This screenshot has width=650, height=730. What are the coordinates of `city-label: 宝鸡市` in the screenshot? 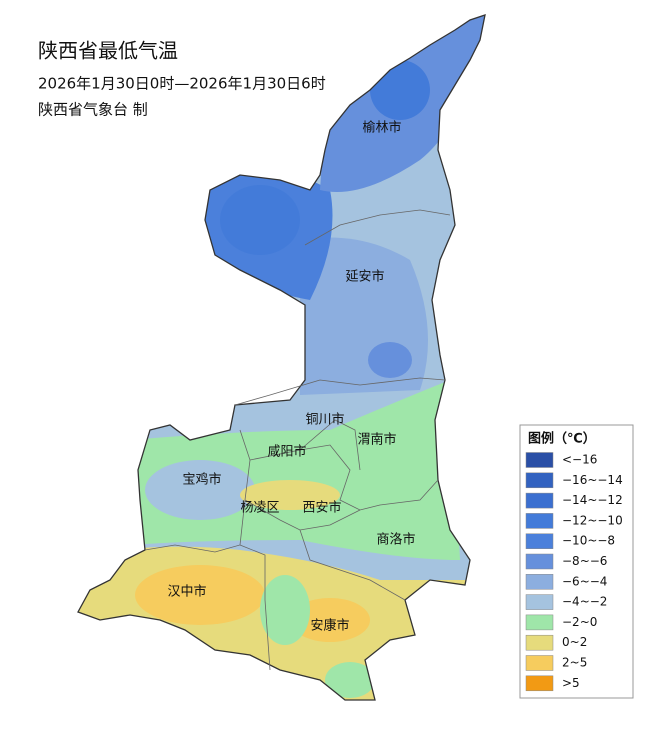 It's located at (201, 480).